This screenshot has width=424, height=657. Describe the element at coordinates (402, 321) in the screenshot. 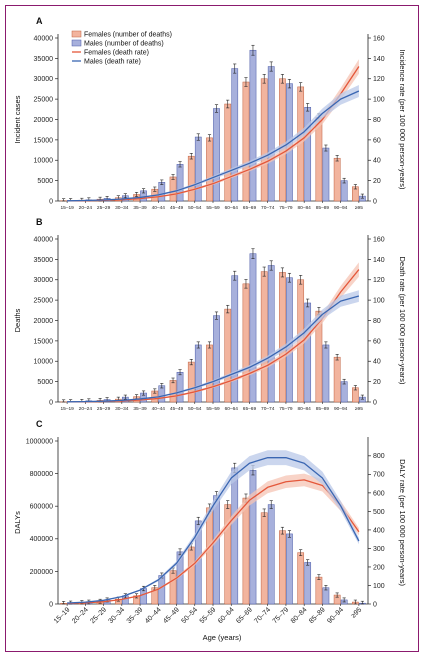

I see `y-axis-label-right: Death rate (per 100 000 person-years)` at that location.